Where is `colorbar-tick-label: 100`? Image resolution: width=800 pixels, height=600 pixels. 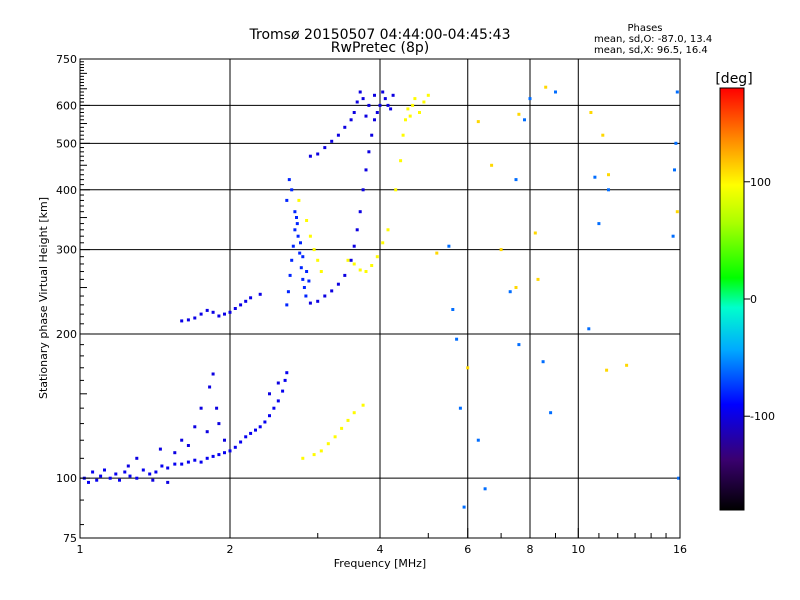 colorbar-tick-label: 100 is located at coordinates (760, 182).